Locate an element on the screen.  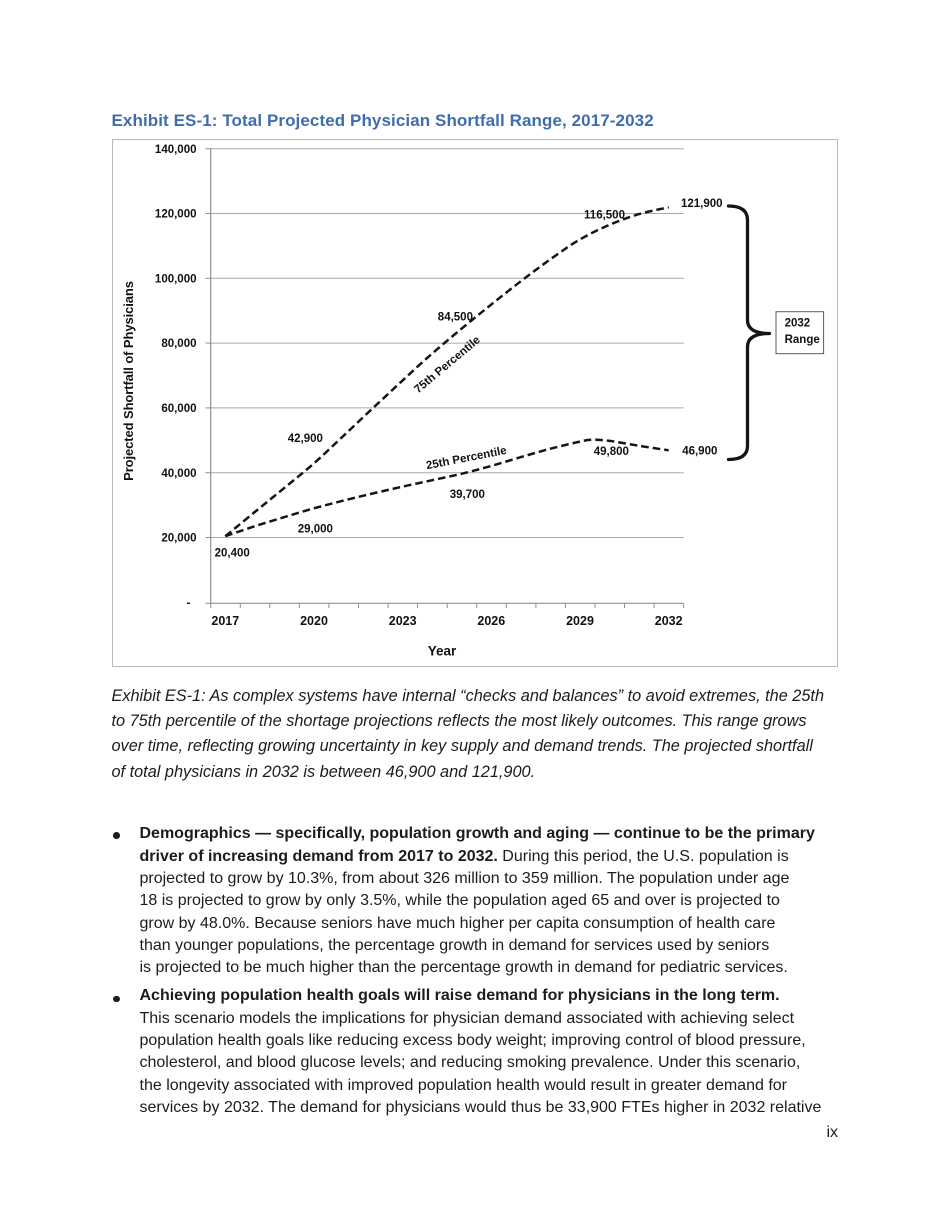
svg-text: 140,000 is located at coordinates (176, 150).